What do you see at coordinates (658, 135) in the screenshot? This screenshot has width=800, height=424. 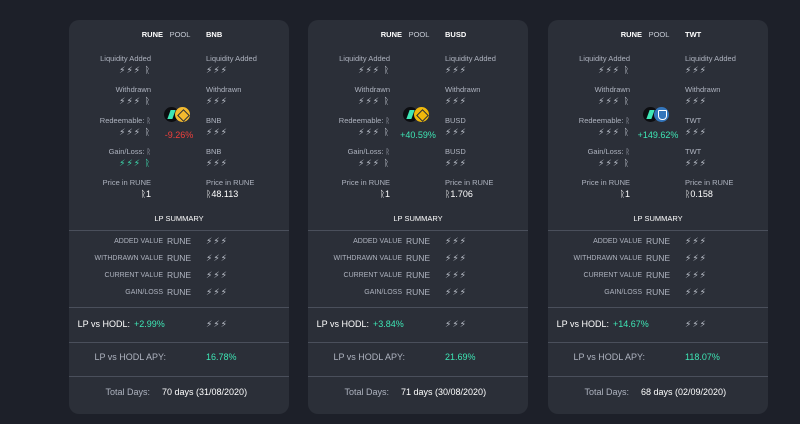 I see `pool-change-percent: +149.62%` at bounding box center [658, 135].